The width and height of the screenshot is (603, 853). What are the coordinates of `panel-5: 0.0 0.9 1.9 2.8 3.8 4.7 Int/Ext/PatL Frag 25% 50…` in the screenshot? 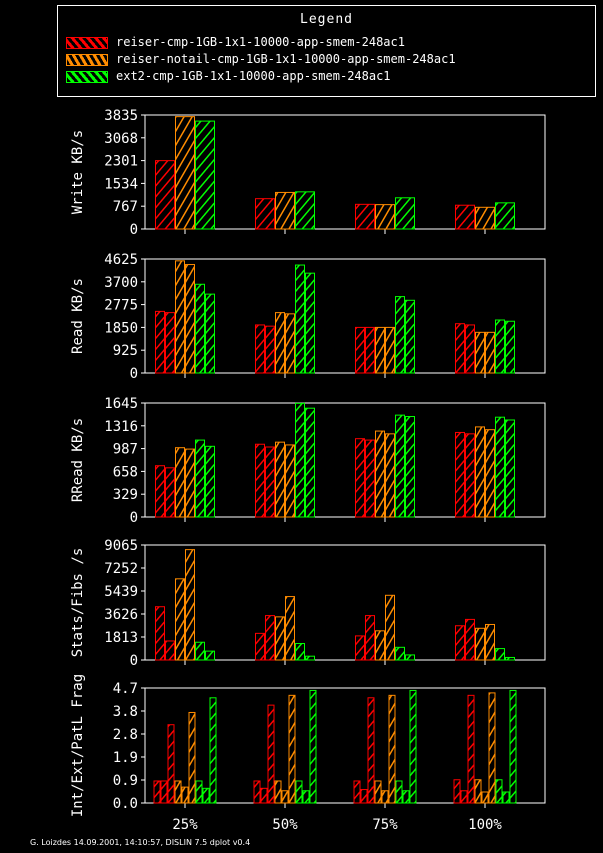 It's located at (308, 753).